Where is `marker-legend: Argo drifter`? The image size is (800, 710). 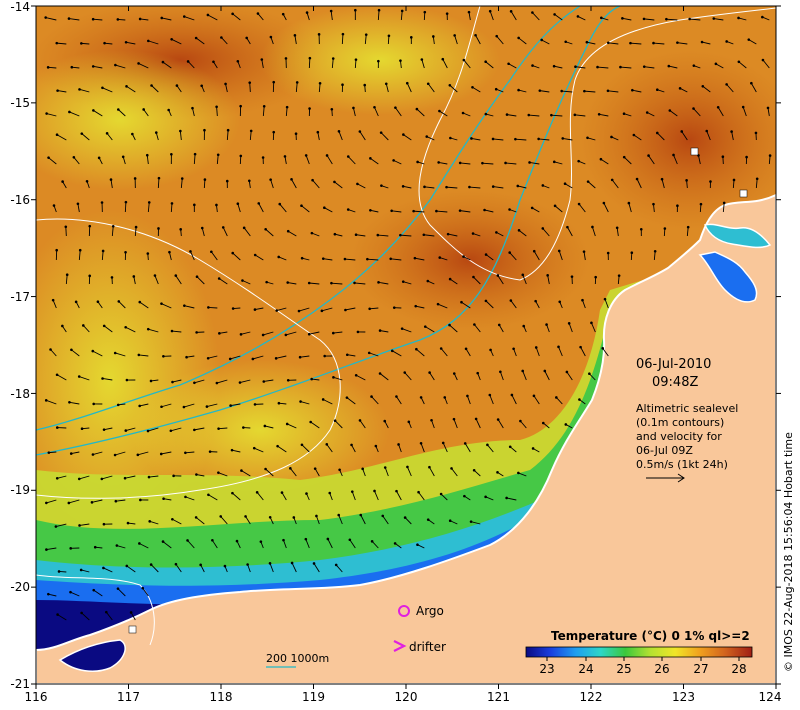
marker-legend: Argo drifter is located at coordinates (419, 629).